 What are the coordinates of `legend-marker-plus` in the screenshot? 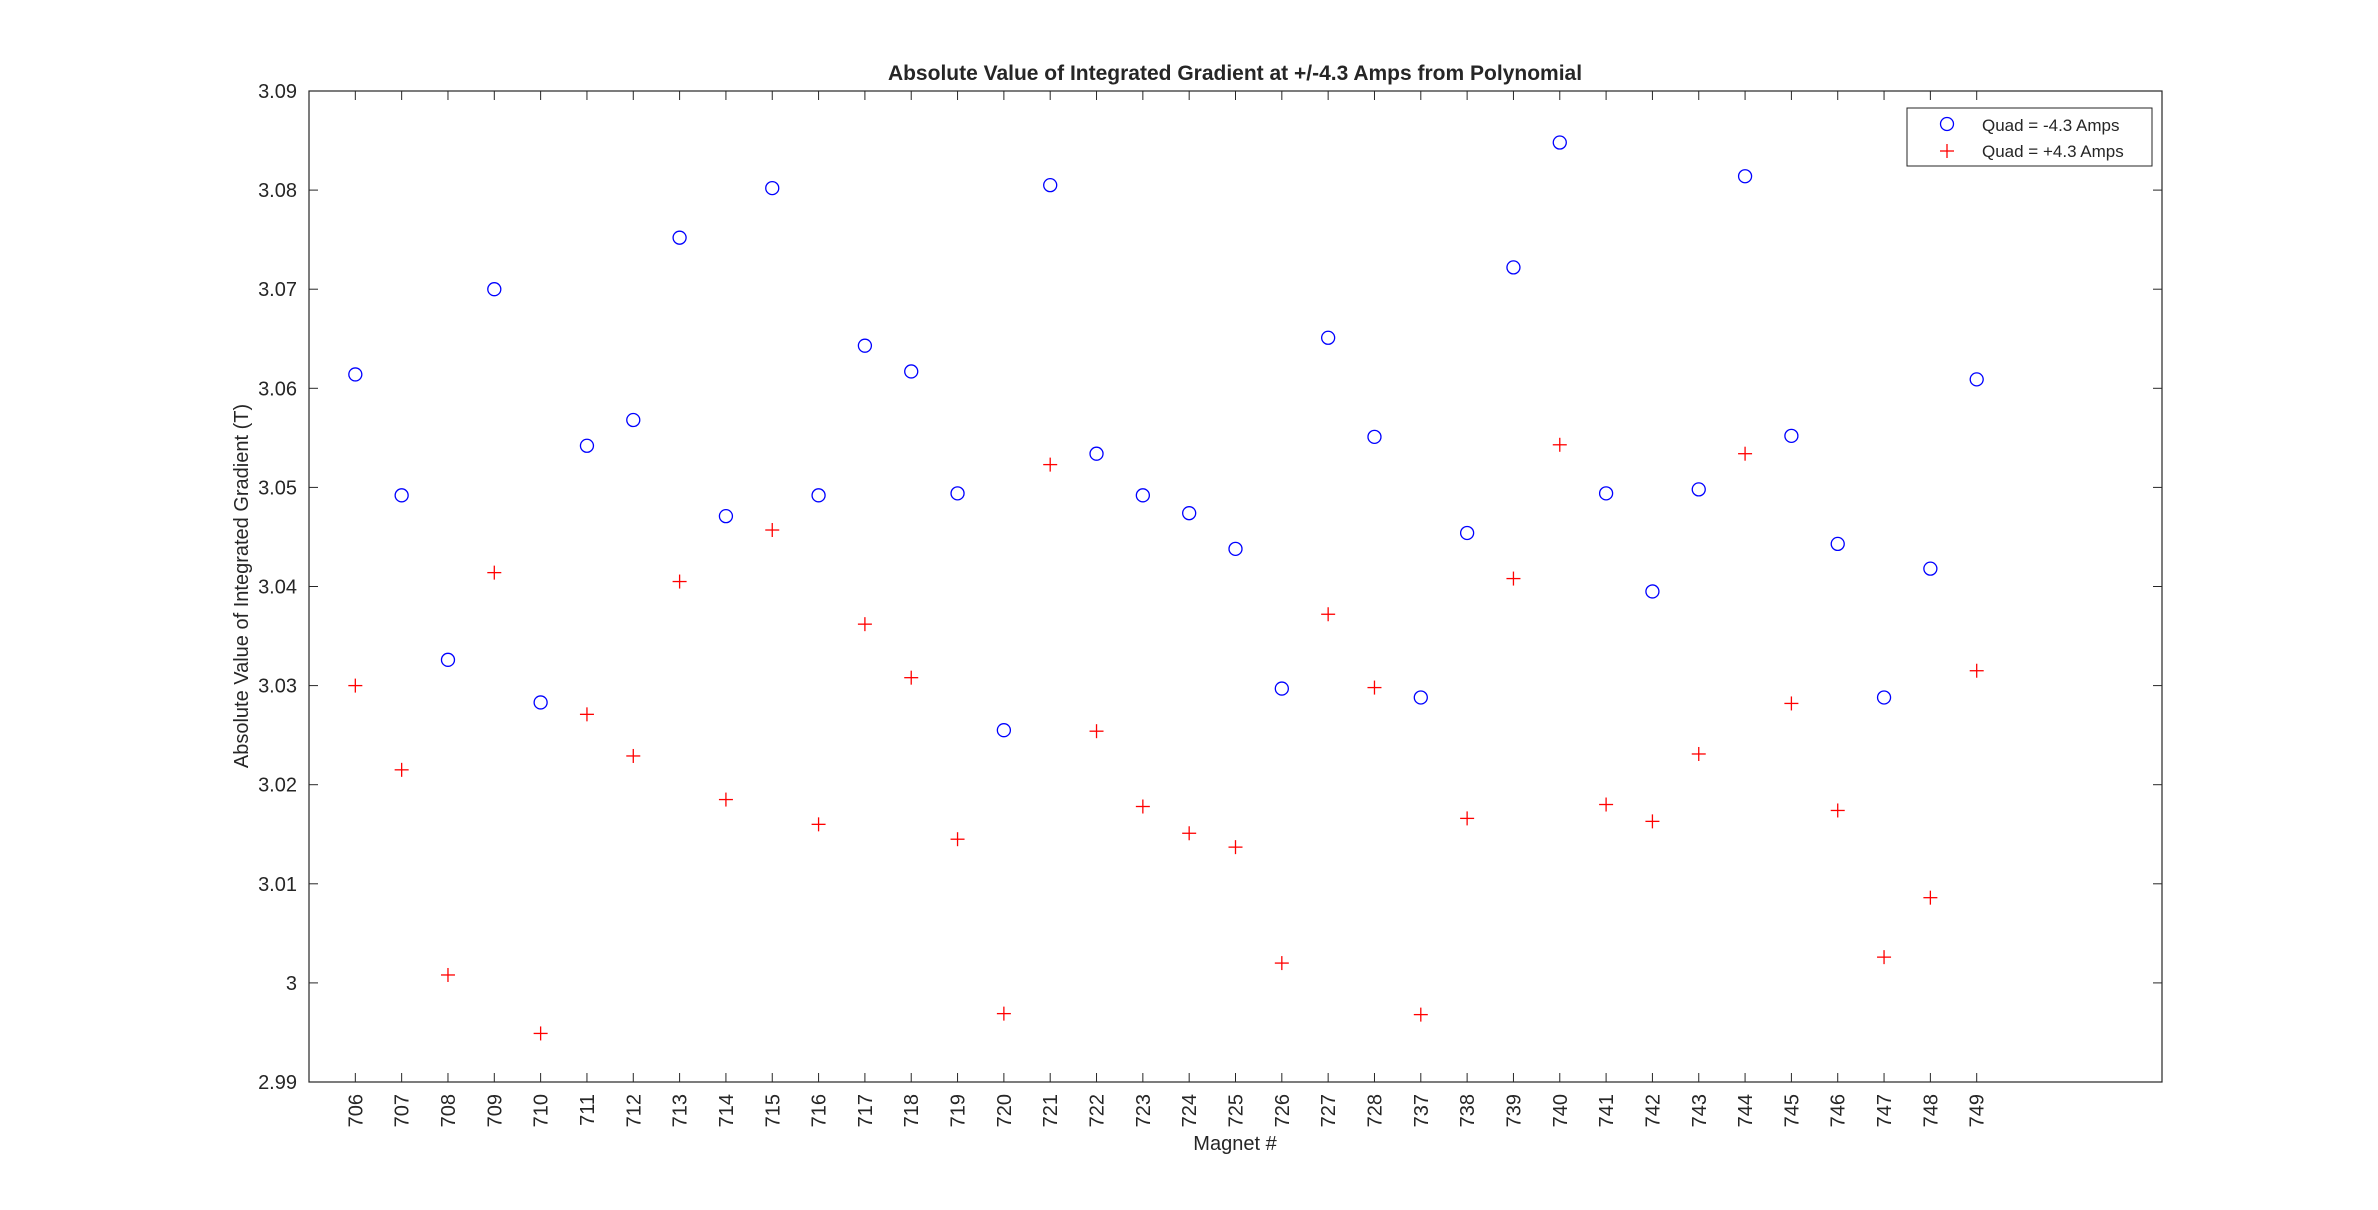 It's located at (1947, 151).